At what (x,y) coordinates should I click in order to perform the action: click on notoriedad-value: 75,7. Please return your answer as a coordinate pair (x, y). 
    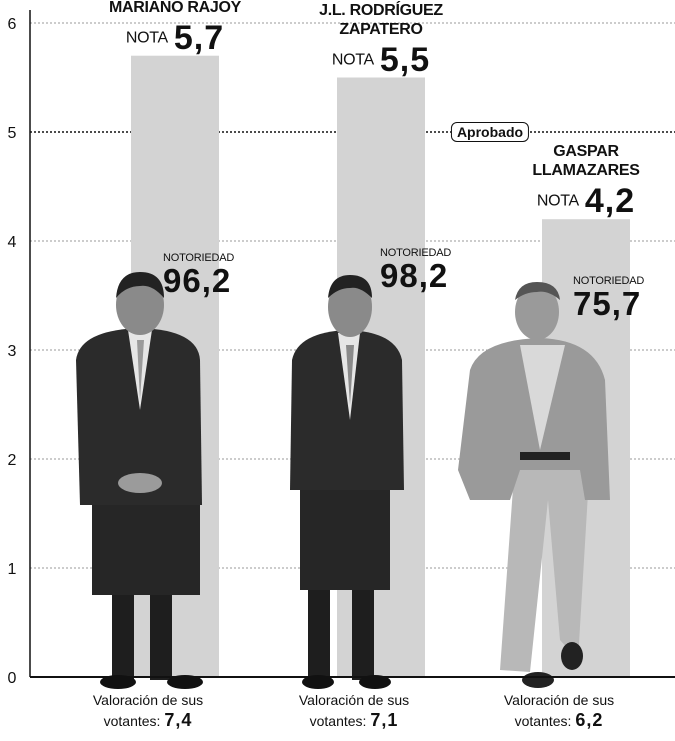
    Looking at the image, I should click on (607, 303).